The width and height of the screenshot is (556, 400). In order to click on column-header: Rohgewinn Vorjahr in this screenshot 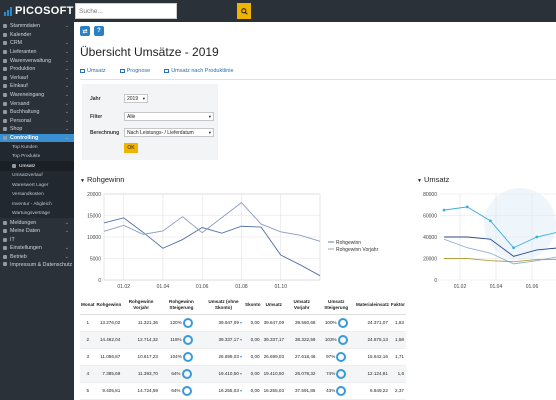, I will do `click(141, 305)`.